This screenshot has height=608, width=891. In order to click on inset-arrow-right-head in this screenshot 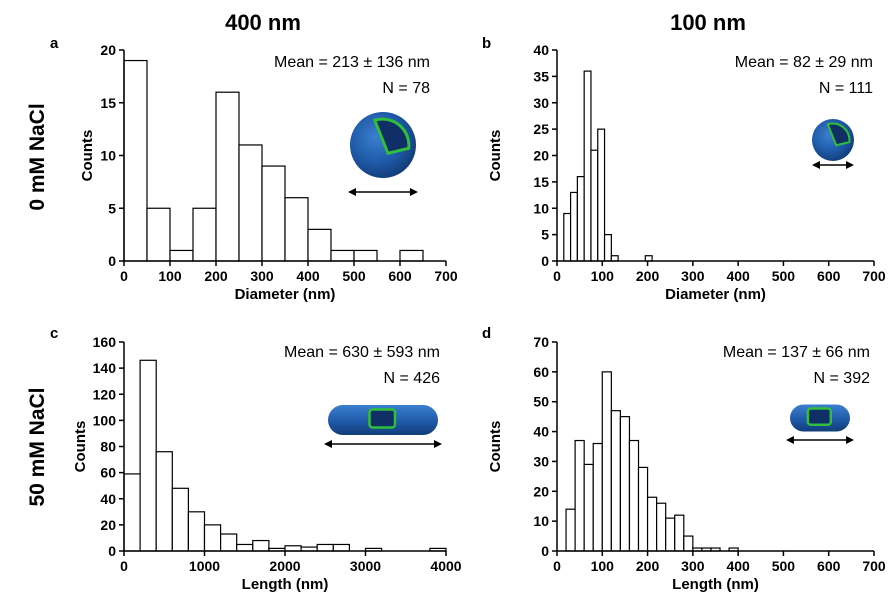, I will do `click(850, 165)`.